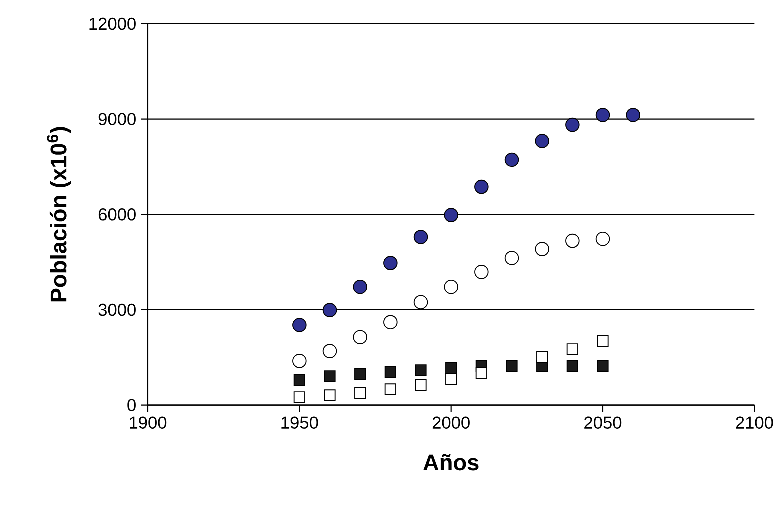  Describe the element at coordinates (148, 422) in the screenshot. I see `x-tick-label: 1900` at that location.